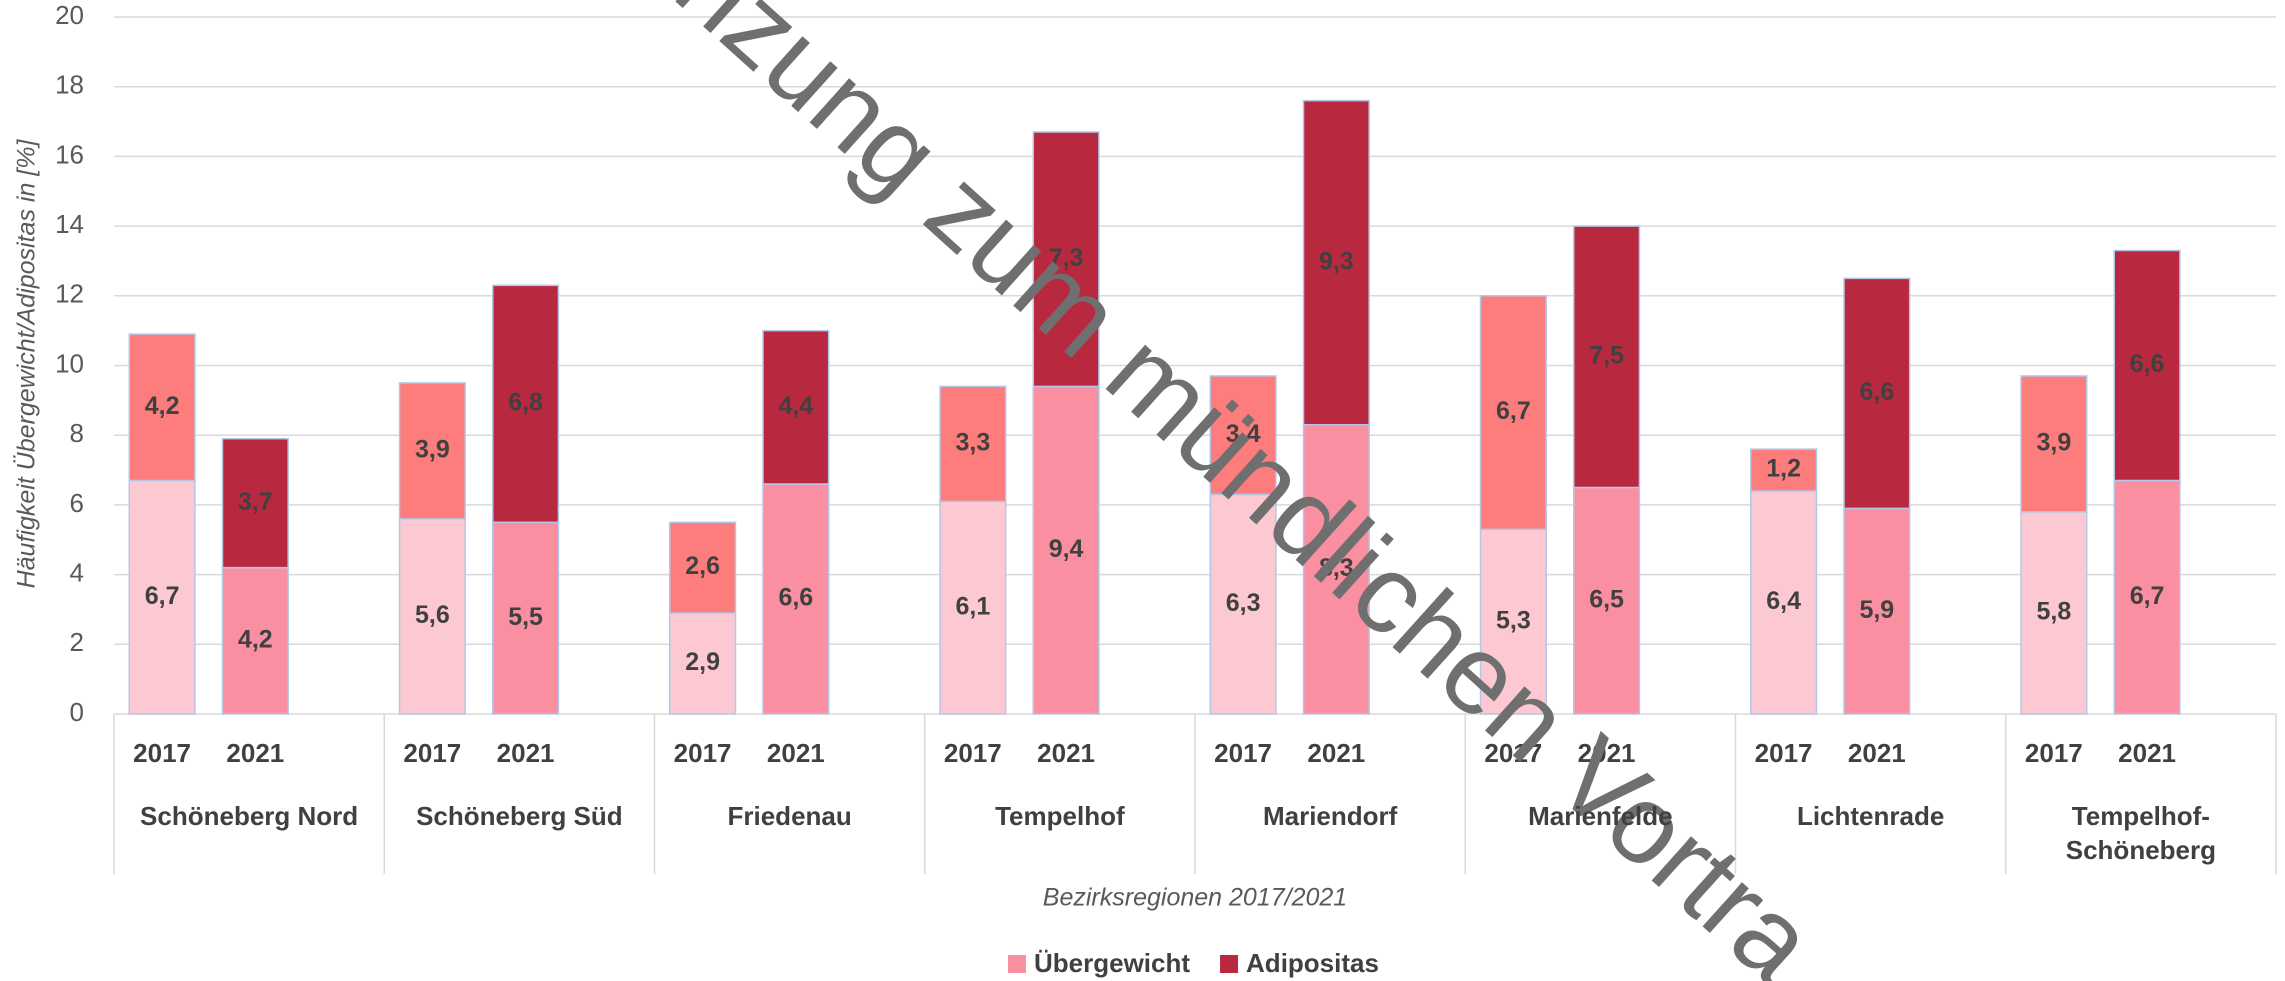 The height and width of the screenshot is (981, 2285). Describe the element at coordinates (249, 816) in the screenshot. I see `group-label: Schöneberg Nord` at that location.